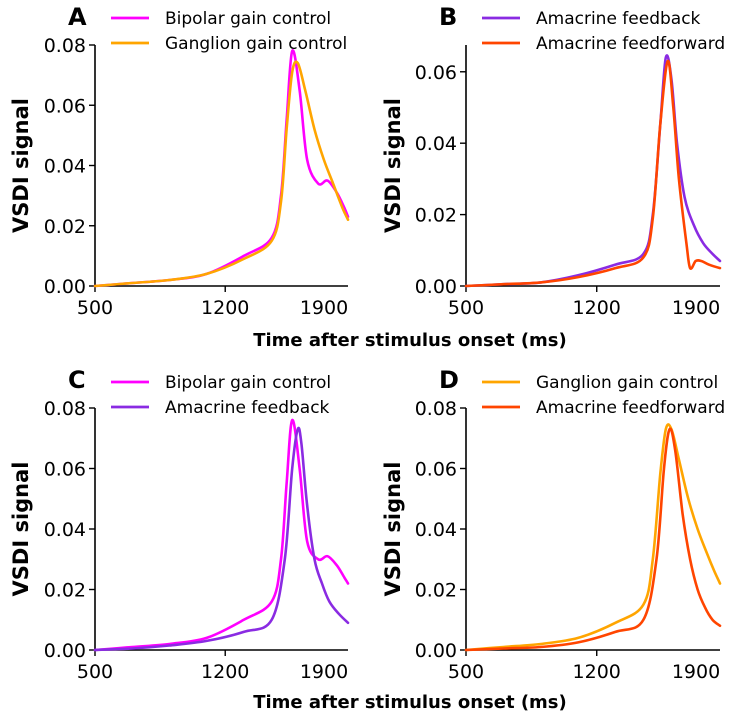  Describe the element at coordinates (410, 340) in the screenshot. I see `x-axis-label-top: Time after stimulus onset (ms)` at that location.